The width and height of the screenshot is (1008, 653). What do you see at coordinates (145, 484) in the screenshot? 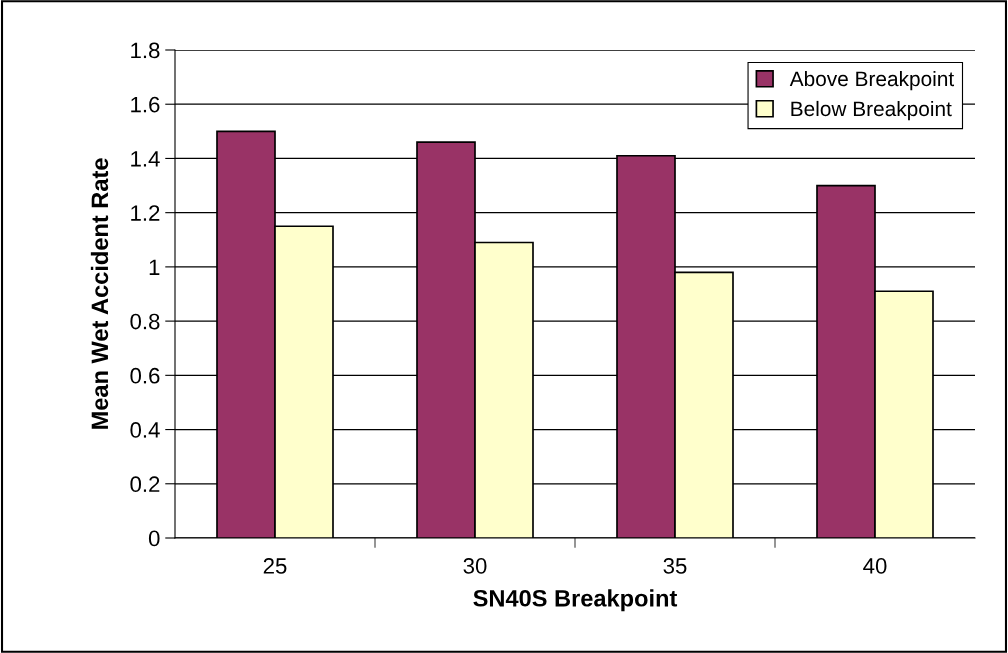
I see `y-tick-label: 0.2` at bounding box center [145, 484].